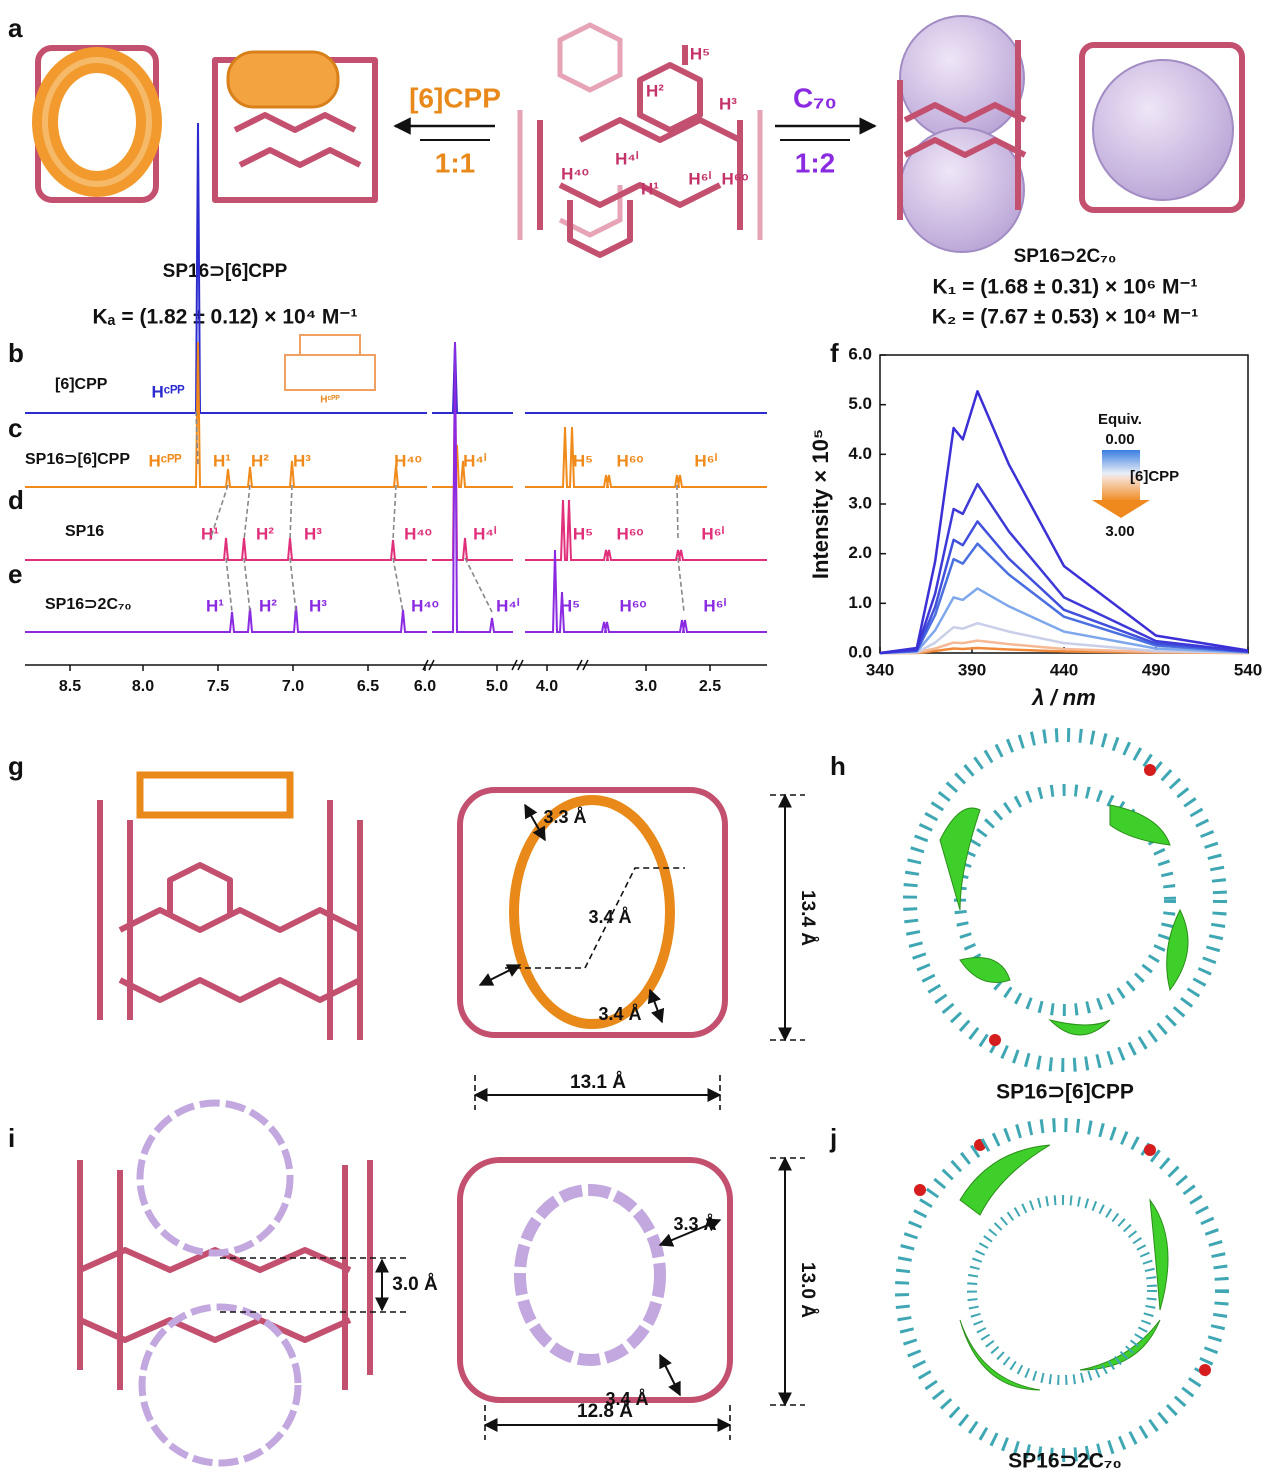 The image size is (1267, 1476). What do you see at coordinates (860, 403) in the screenshot?
I see `y-tick-label: 5.0` at bounding box center [860, 403].